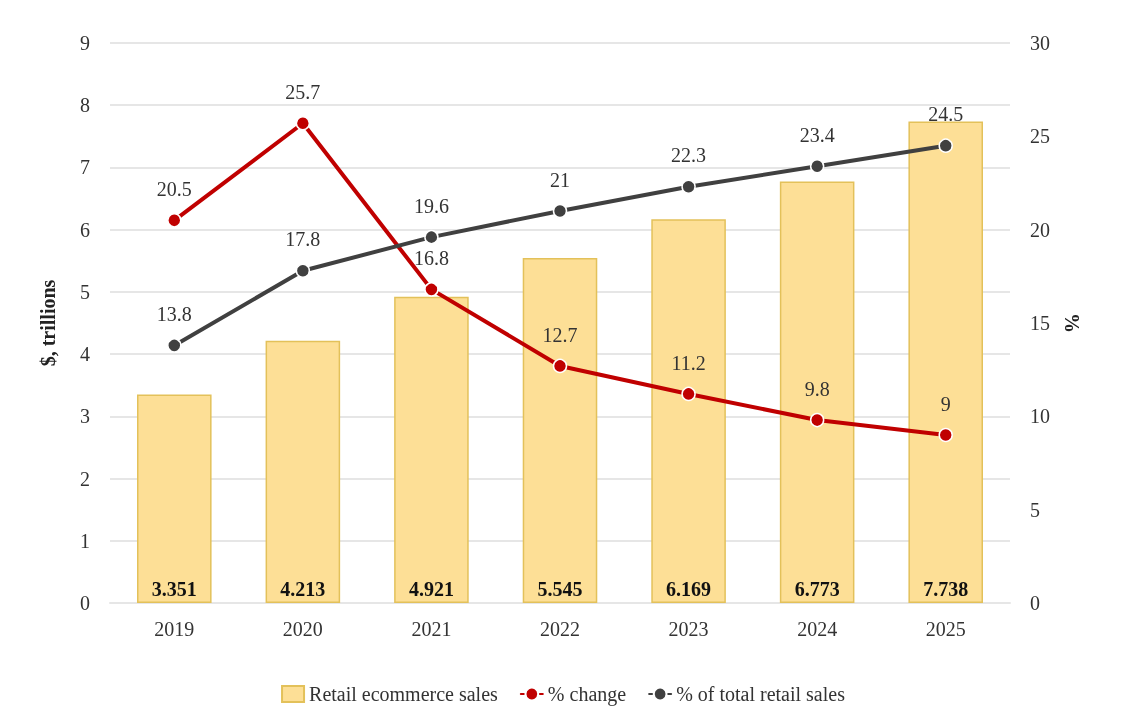 This screenshot has width=1126, height=727. Describe the element at coordinates (560, 334) in the screenshot. I see `data-label: 12.7` at that location.